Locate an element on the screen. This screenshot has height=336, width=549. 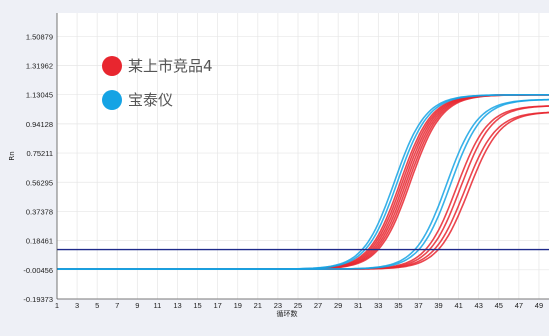
y-tick-label-4: 0.56295 is located at coordinates (39, 182).